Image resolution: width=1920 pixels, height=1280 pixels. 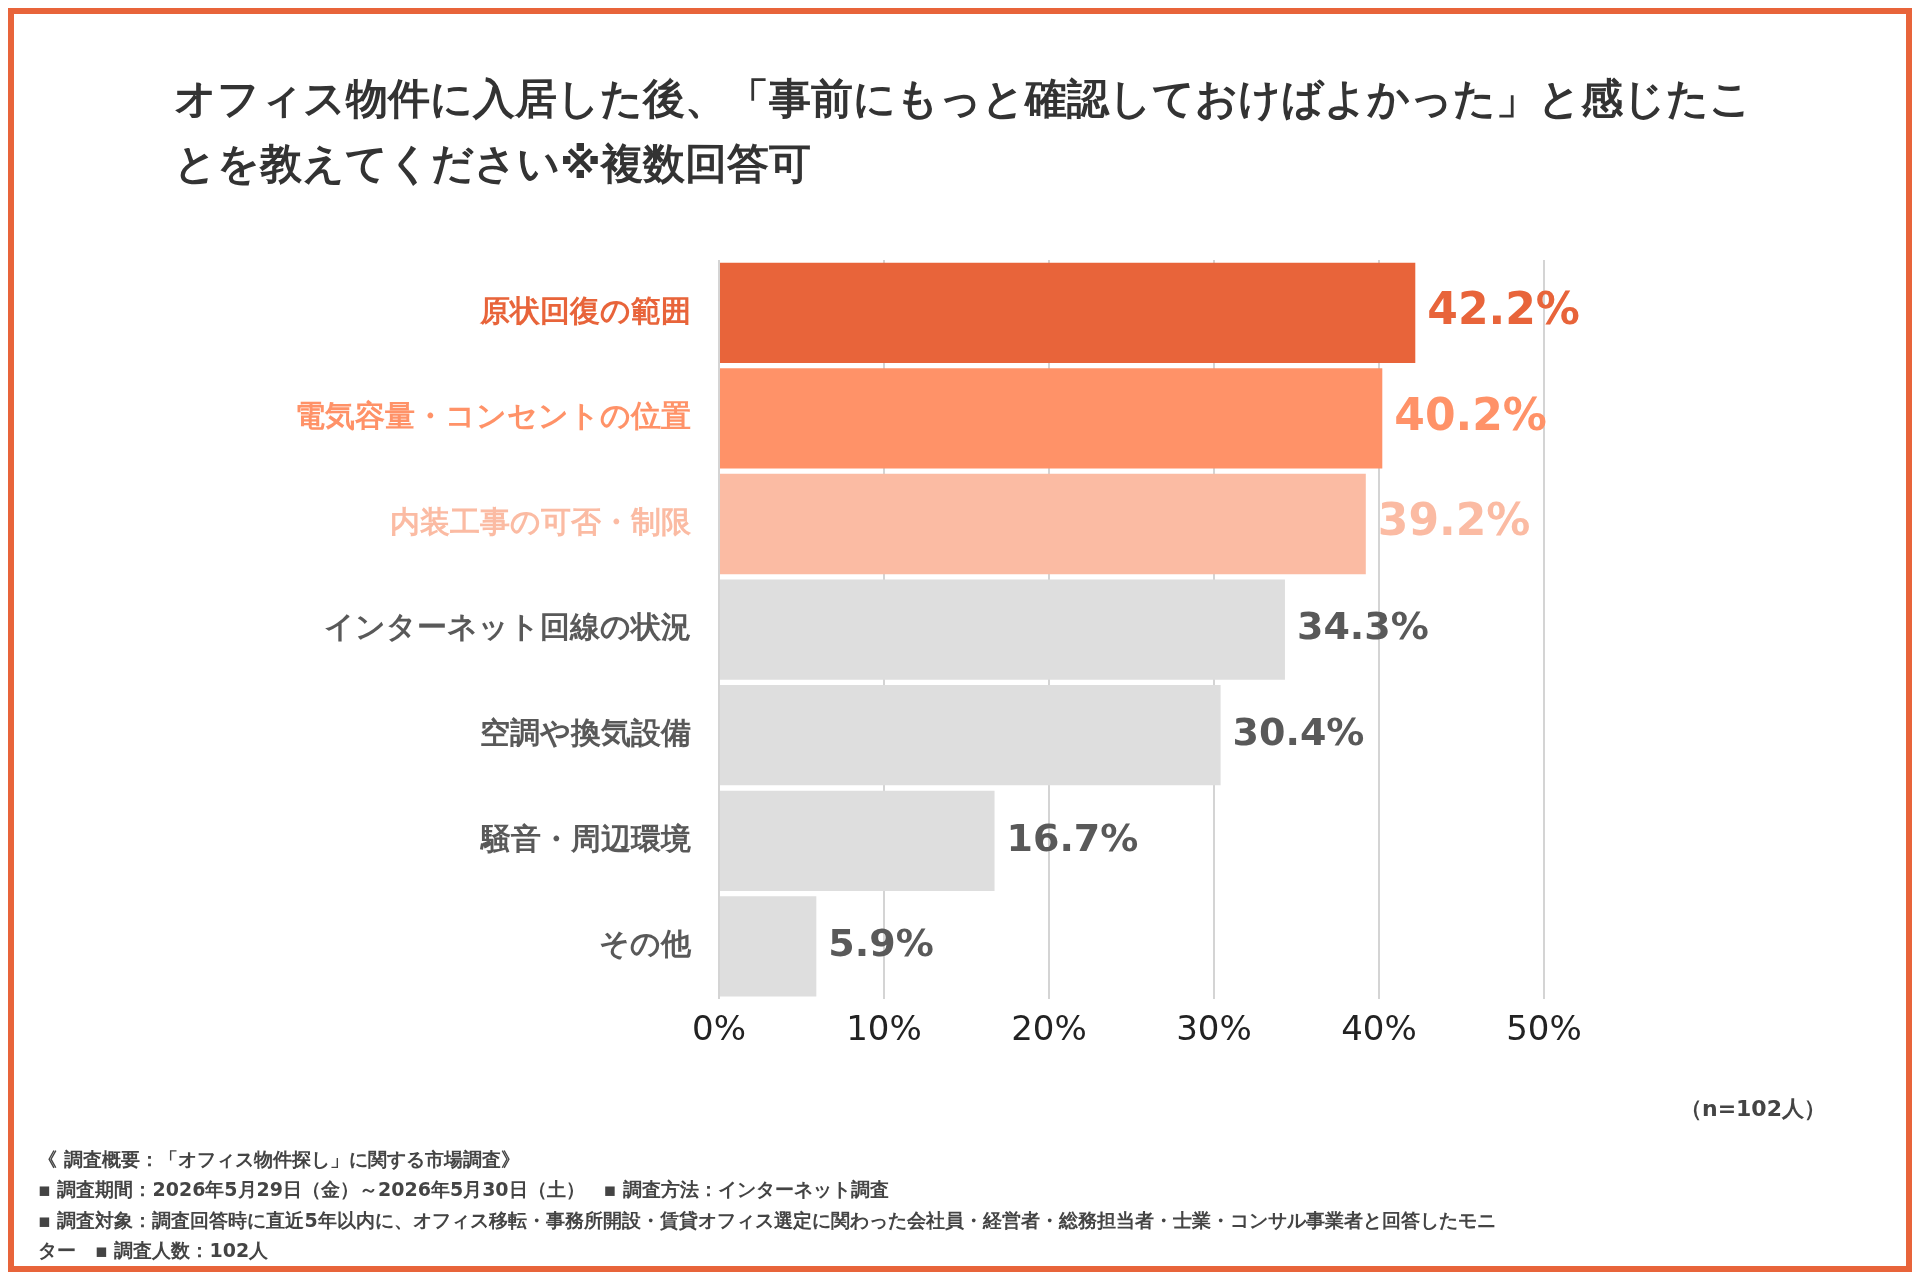 I want to click on x-tick-label: 20%, so click(x=1049, y=1028).